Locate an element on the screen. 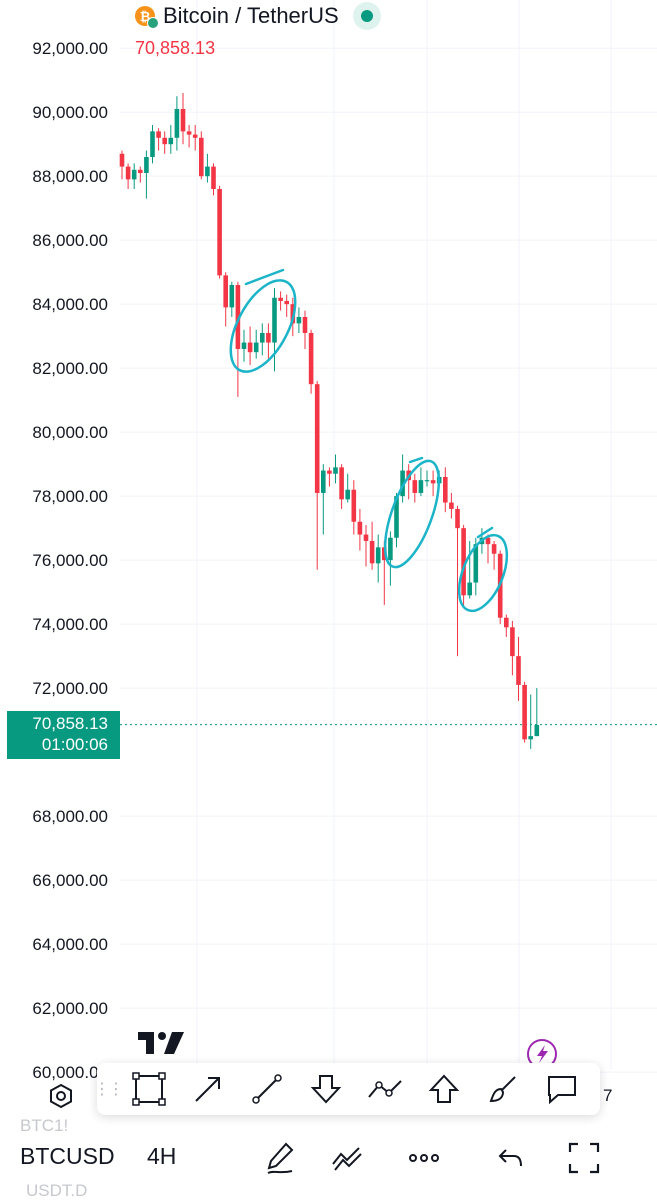 The height and width of the screenshot is (1201, 657). price-tick-label: 92,000.00 is located at coordinates (70, 48).